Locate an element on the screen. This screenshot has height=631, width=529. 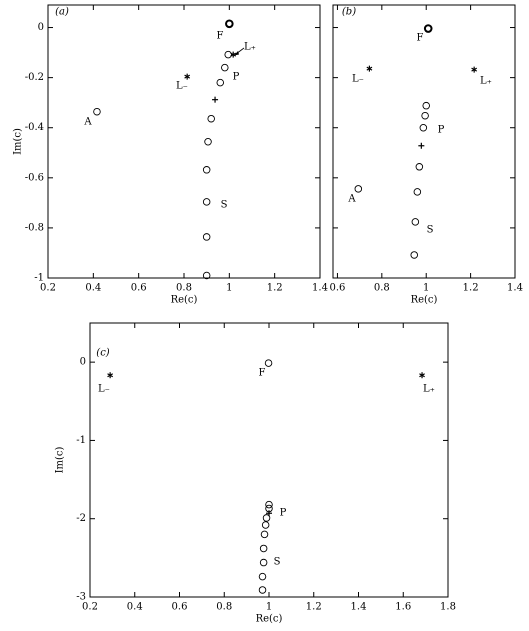
panel-label: (a) is located at coordinates (62, 12).